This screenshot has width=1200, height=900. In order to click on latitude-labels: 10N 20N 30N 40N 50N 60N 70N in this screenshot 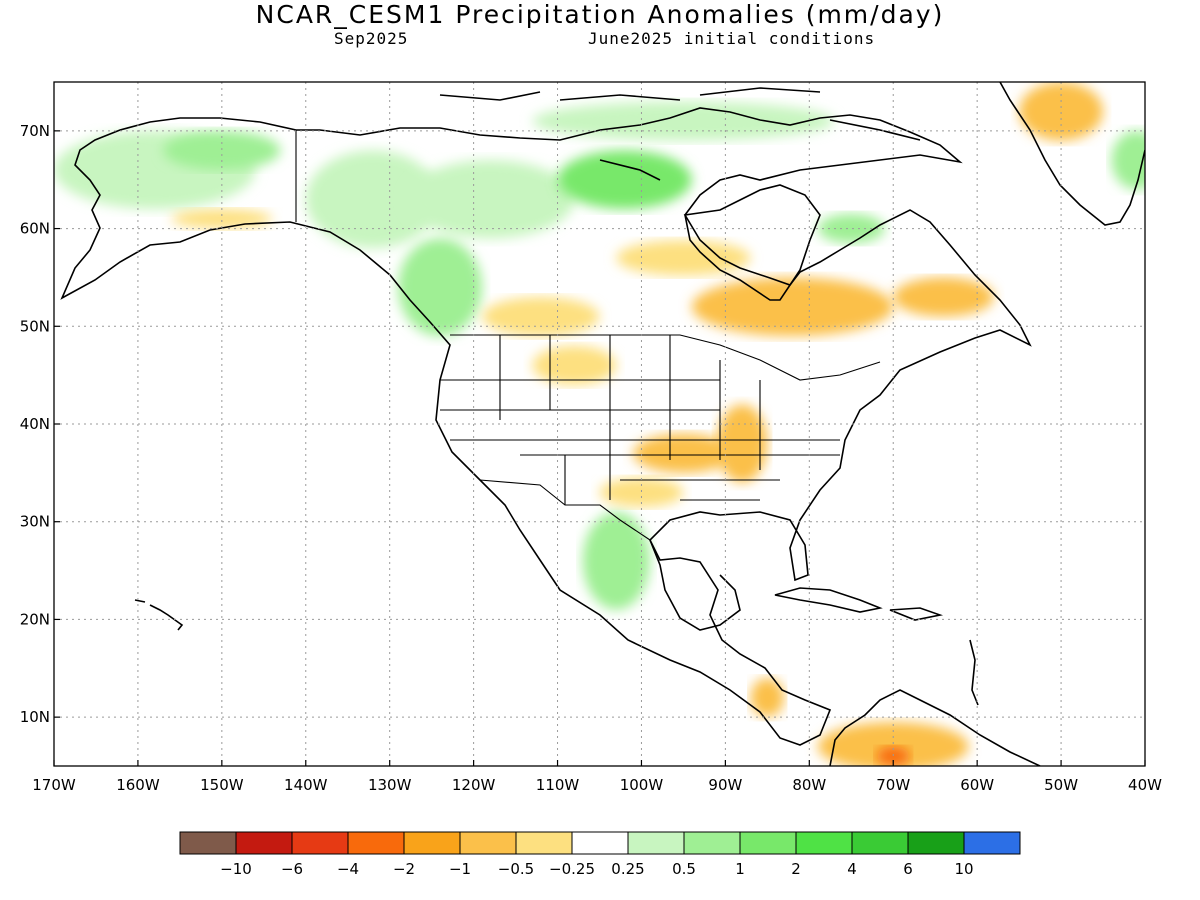, I will do `click(35, 424)`.